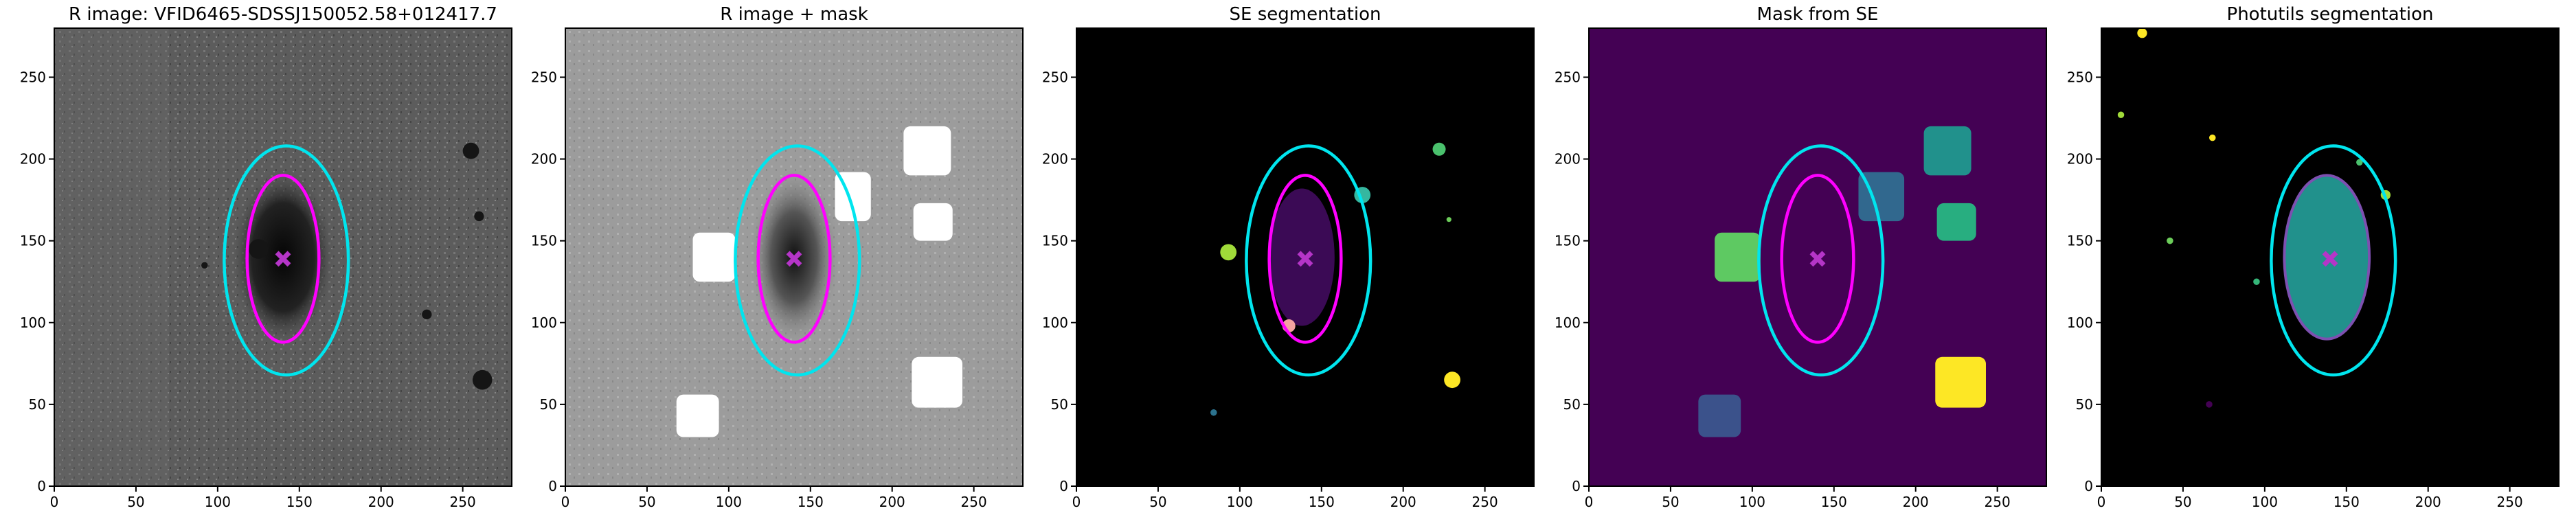 This screenshot has width=2576, height=515. What do you see at coordinates (111, 257) in the screenshot?
I see `image-region` at bounding box center [111, 257].